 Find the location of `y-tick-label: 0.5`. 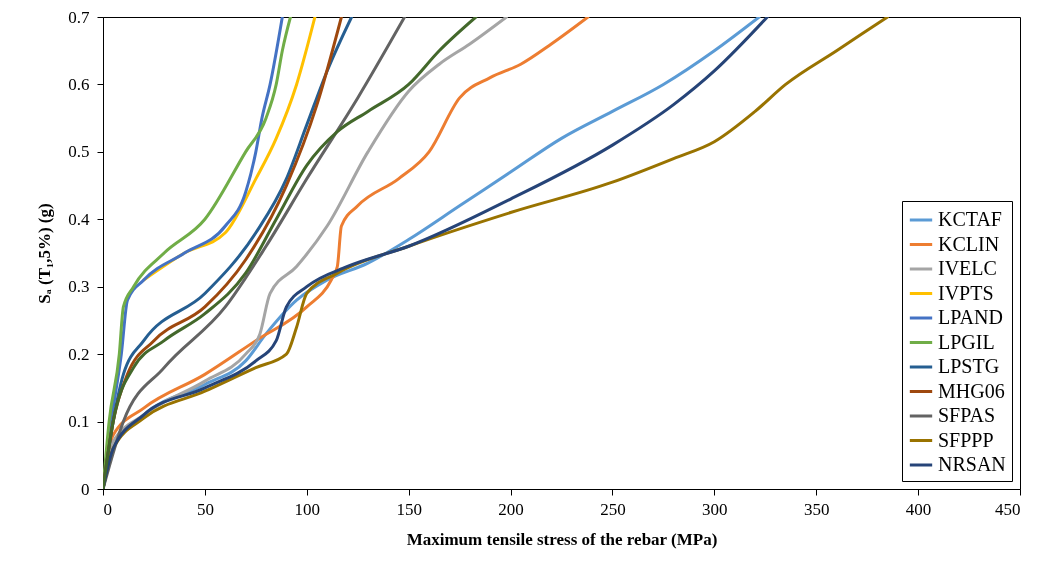

y-tick-label: 0.5 is located at coordinates (79, 152).